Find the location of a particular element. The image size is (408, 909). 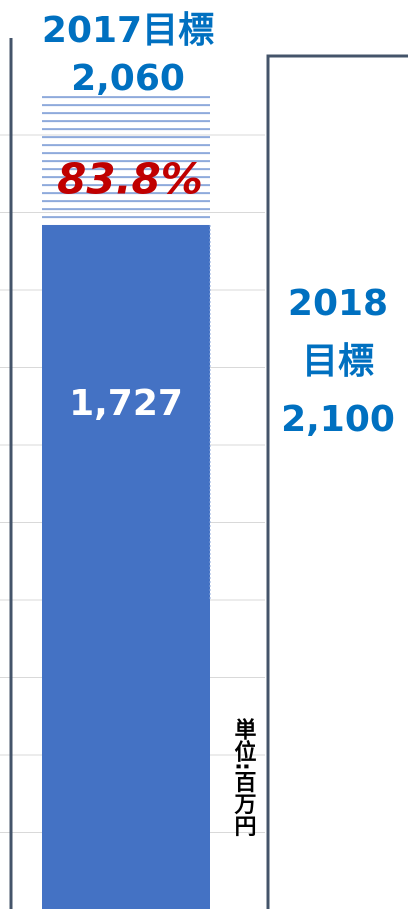

next-target-line: 目標 is located at coordinates (338, 361).